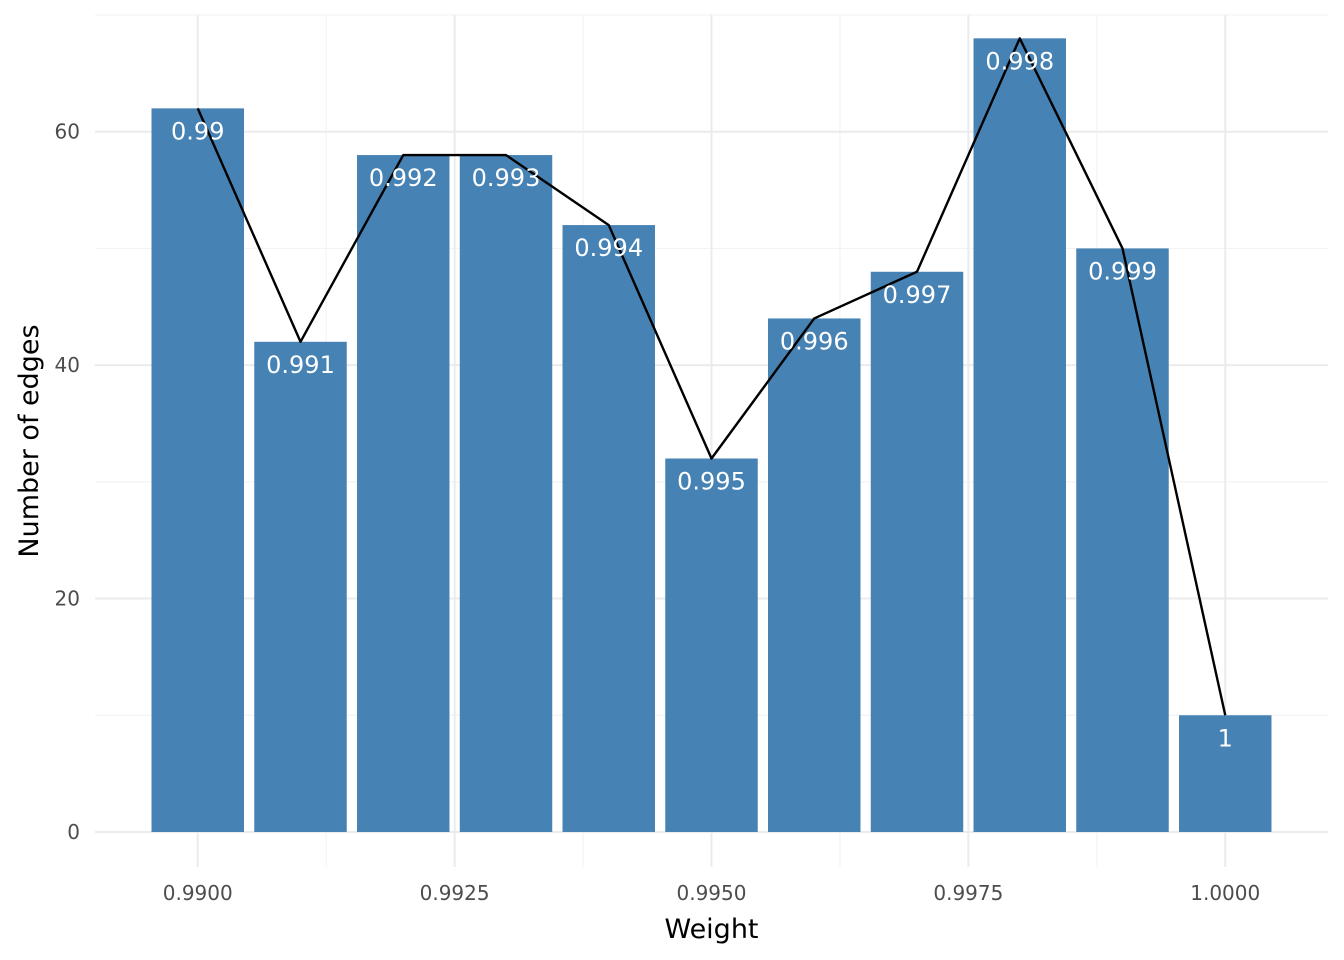  I want to click on x-tick-label: 0.9975, so click(968, 893).